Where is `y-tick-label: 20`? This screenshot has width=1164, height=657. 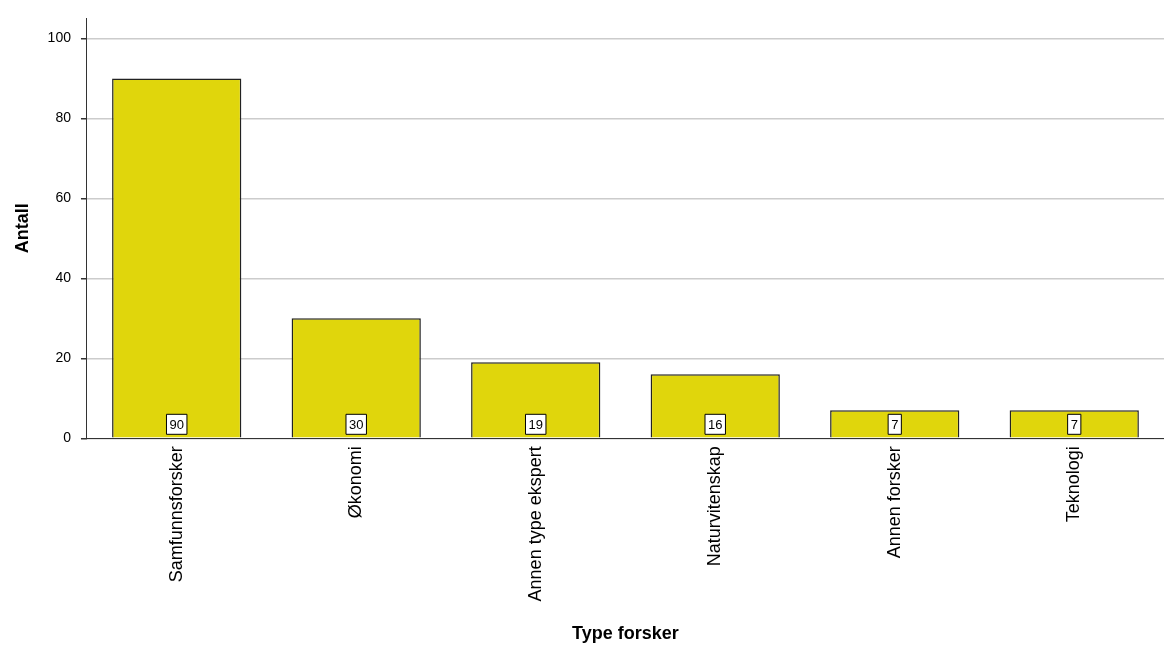 y-tick-label: 20 is located at coordinates (63, 357).